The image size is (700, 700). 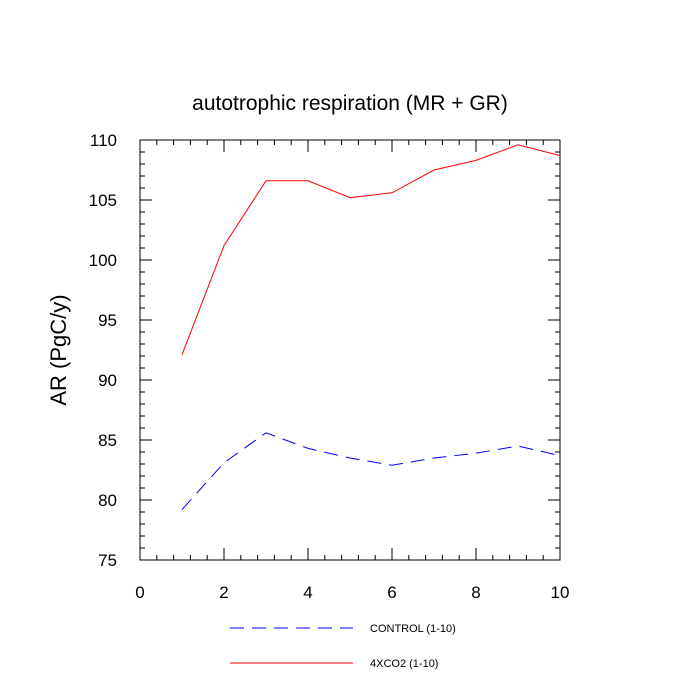 I want to click on y-tick-label: 105, so click(x=103, y=200).